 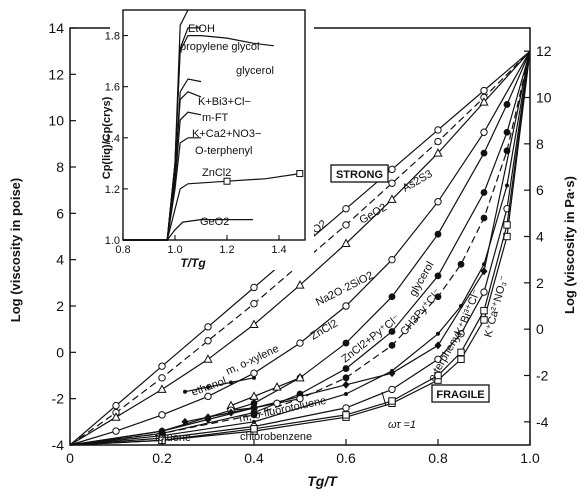 What do you see at coordinates (201, 29) in the screenshot?
I see `inset-label-etoh: EtOH` at bounding box center [201, 29].